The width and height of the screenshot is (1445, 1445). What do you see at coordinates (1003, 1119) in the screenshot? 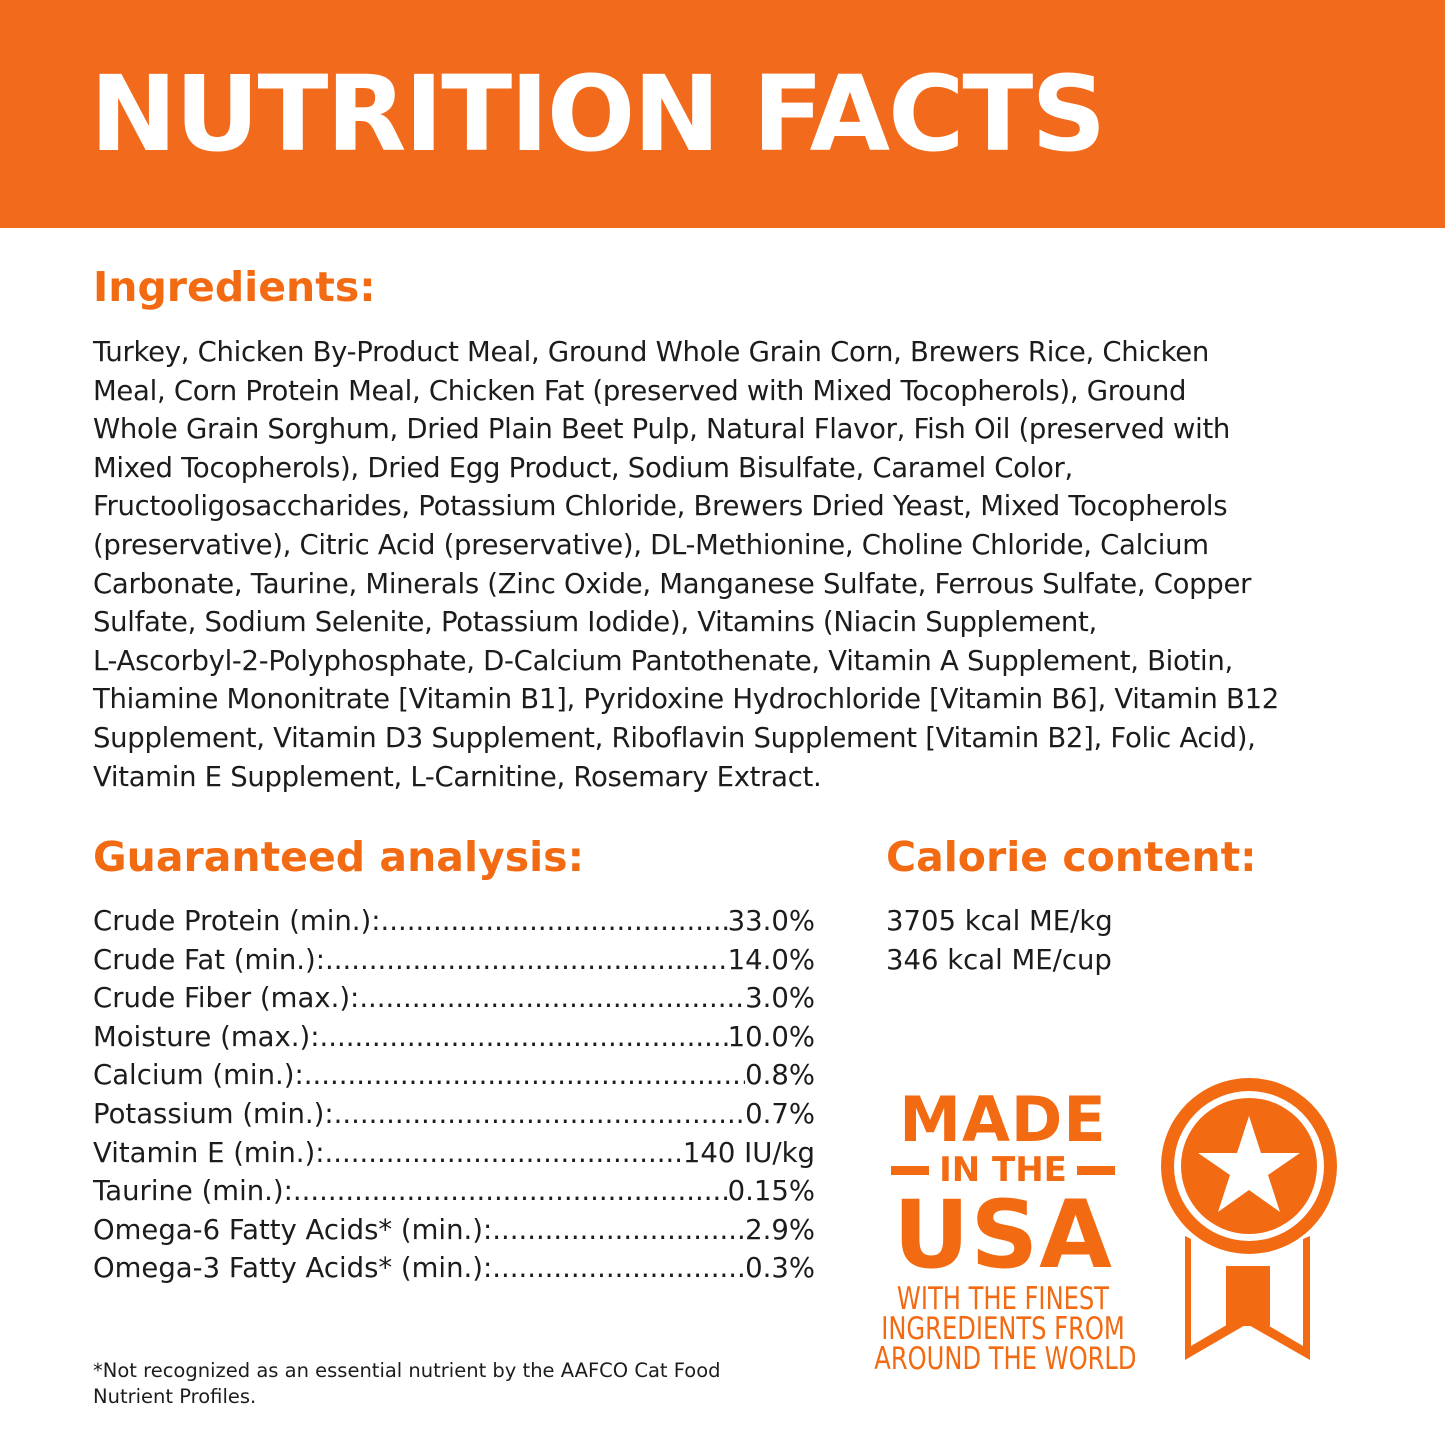
I see `badge-made: MADE` at bounding box center [1003, 1119].